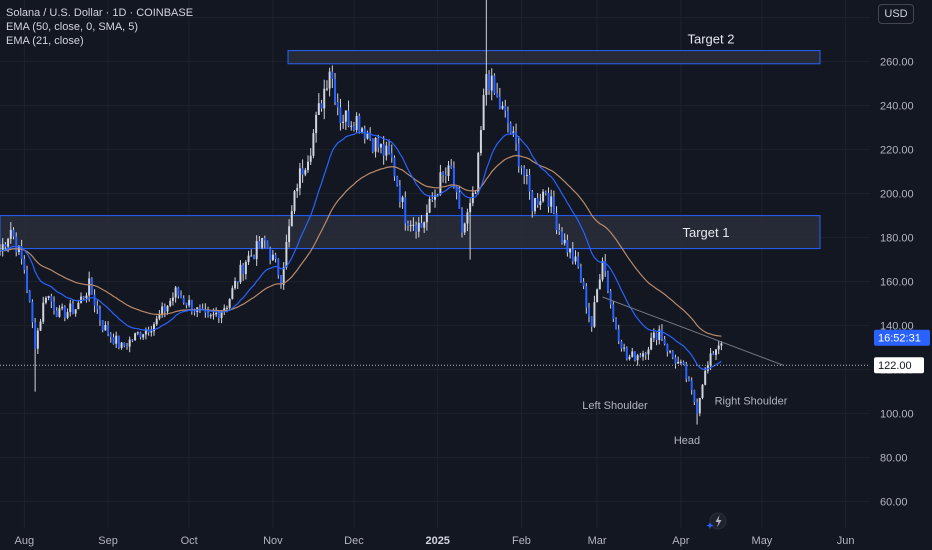 The width and height of the screenshot is (932, 550). I want to click on sparkle-icon, so click(710, 525).